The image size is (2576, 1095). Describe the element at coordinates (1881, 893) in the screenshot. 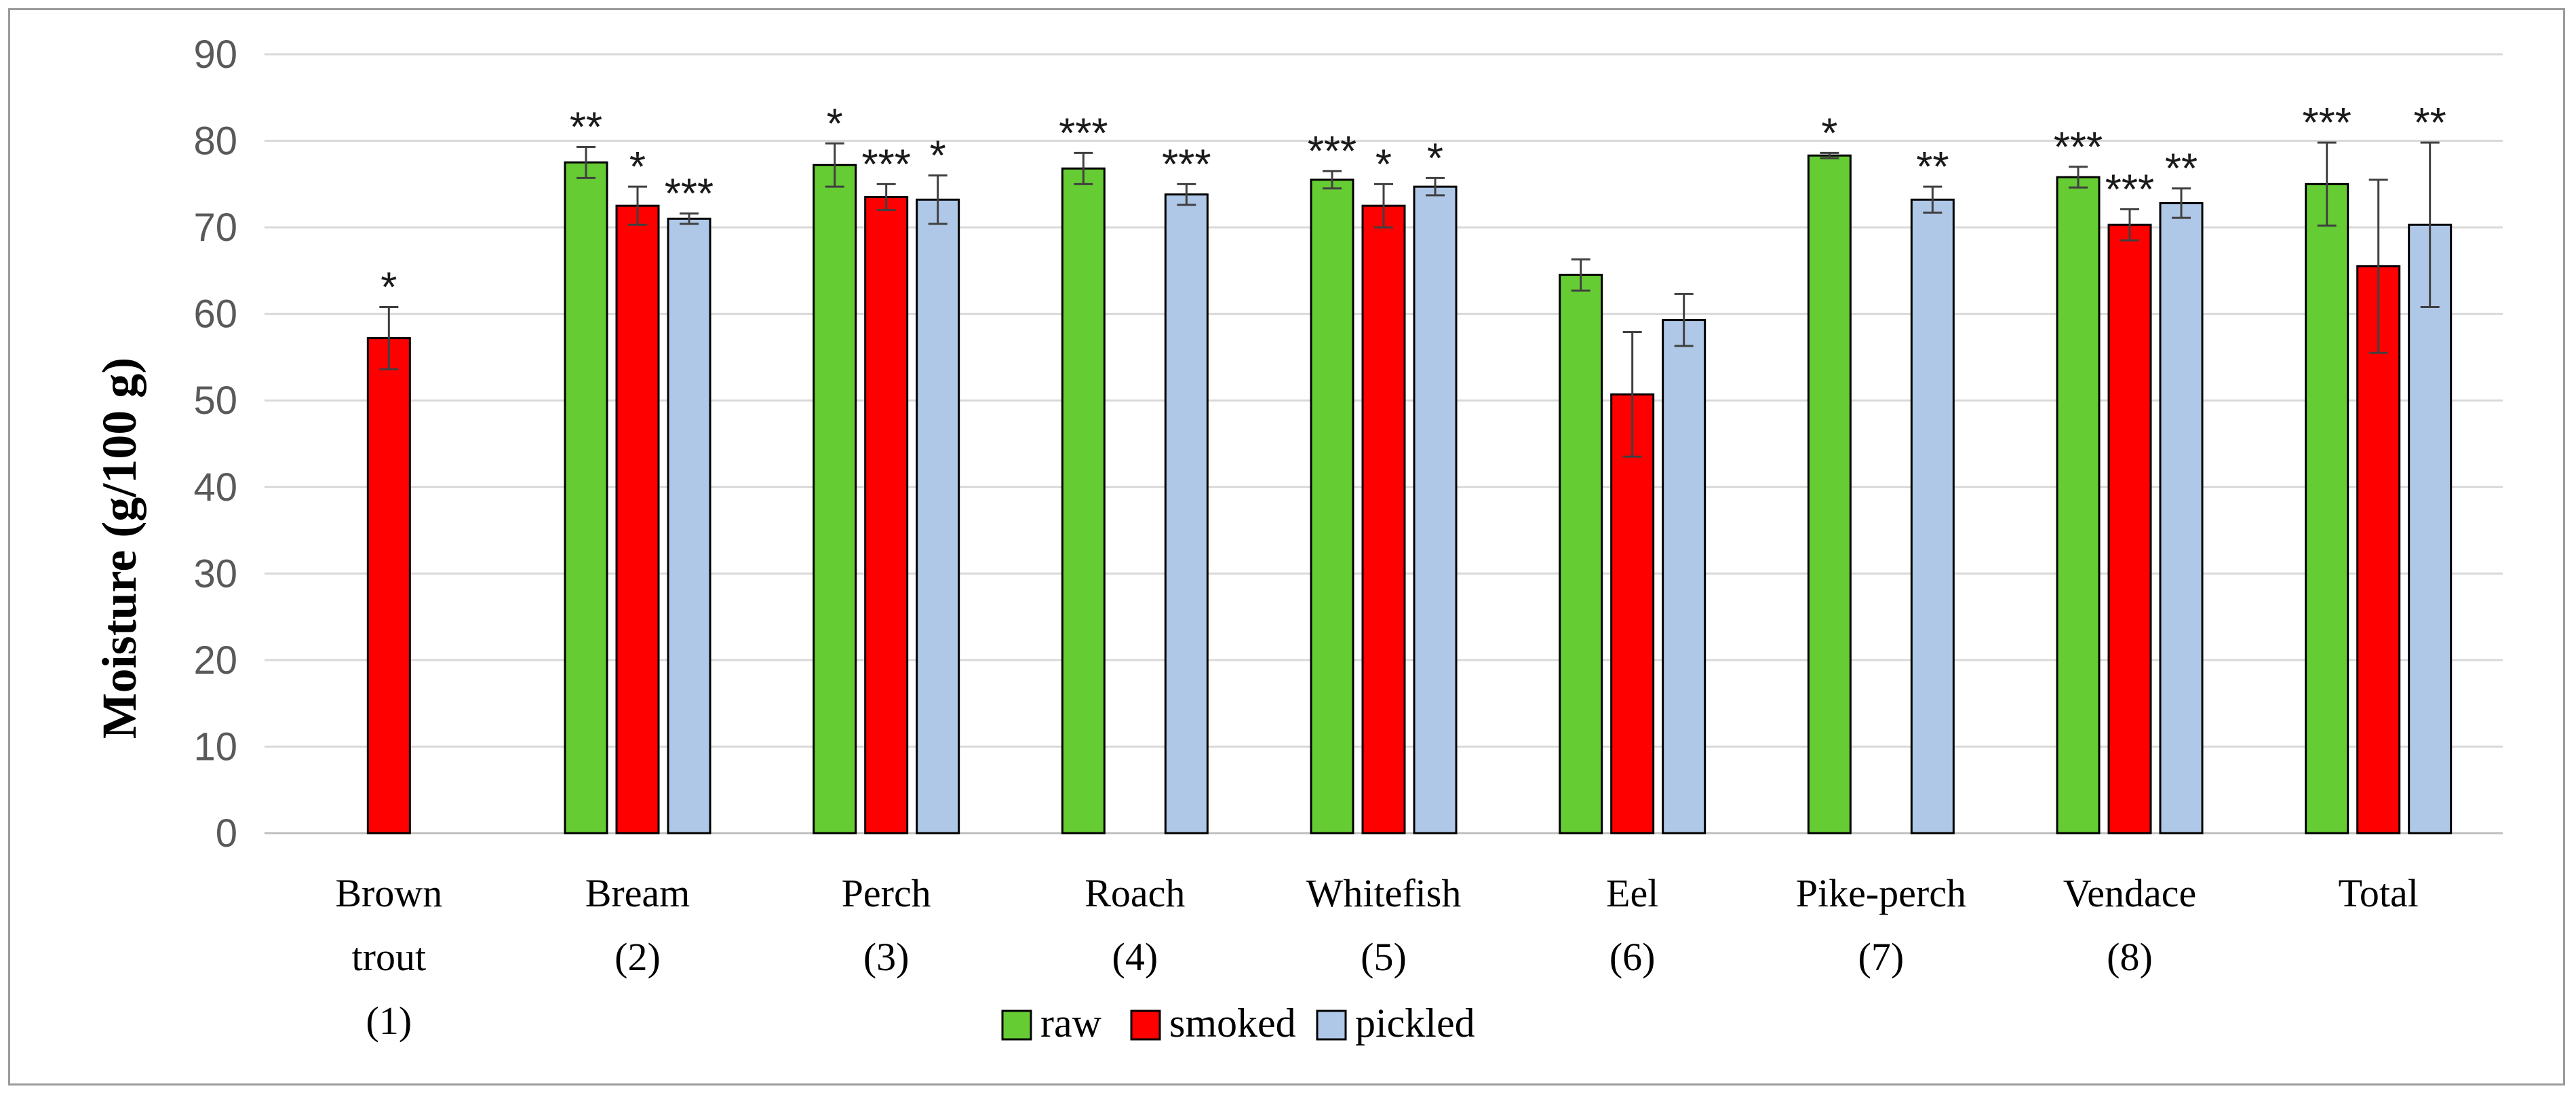

I see `category-label-line: Pike-perch` at that location.